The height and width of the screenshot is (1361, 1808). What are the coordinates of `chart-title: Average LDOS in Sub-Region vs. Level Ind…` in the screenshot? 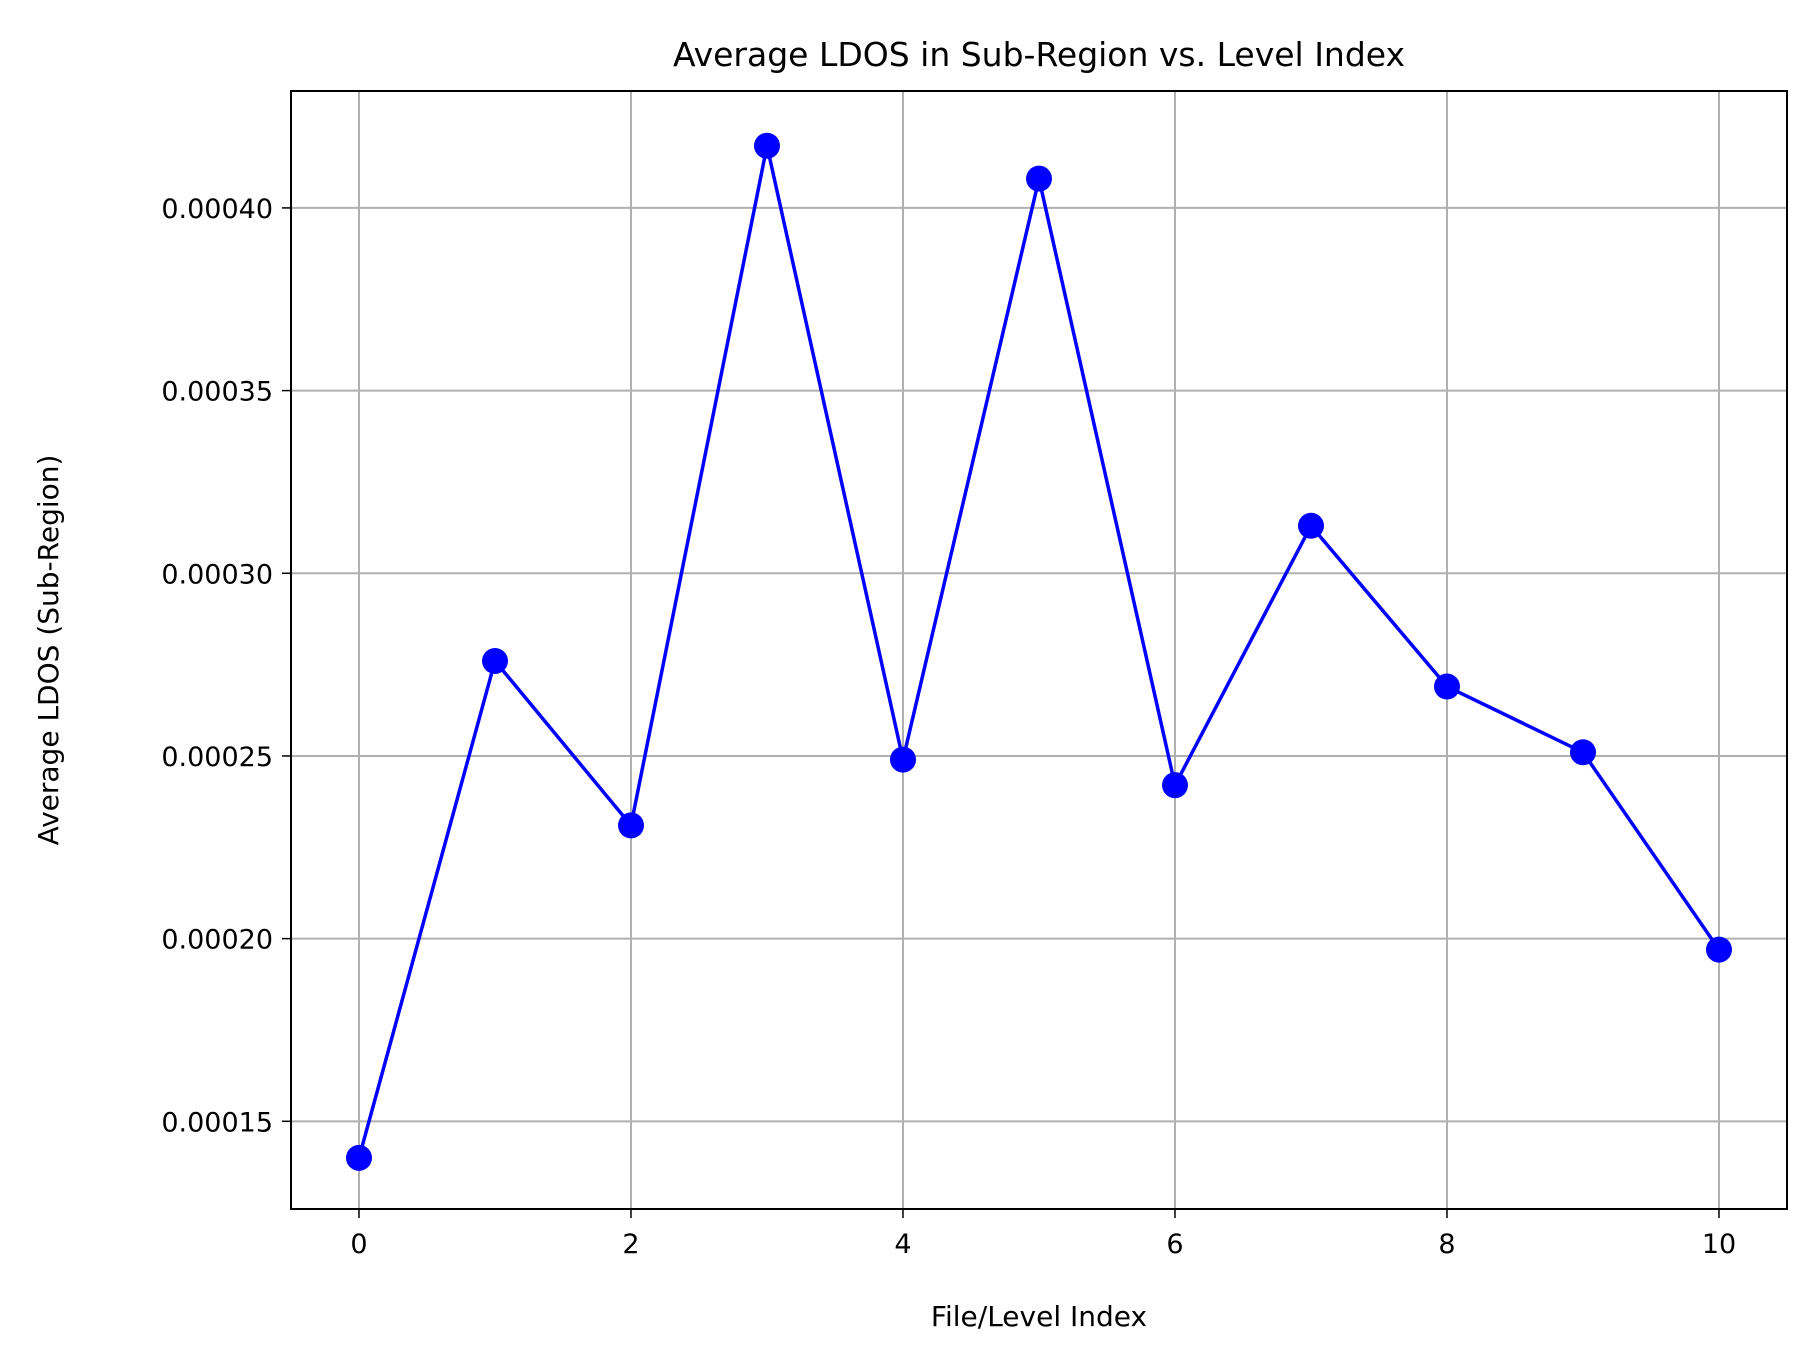 It's located at (1039, 54).